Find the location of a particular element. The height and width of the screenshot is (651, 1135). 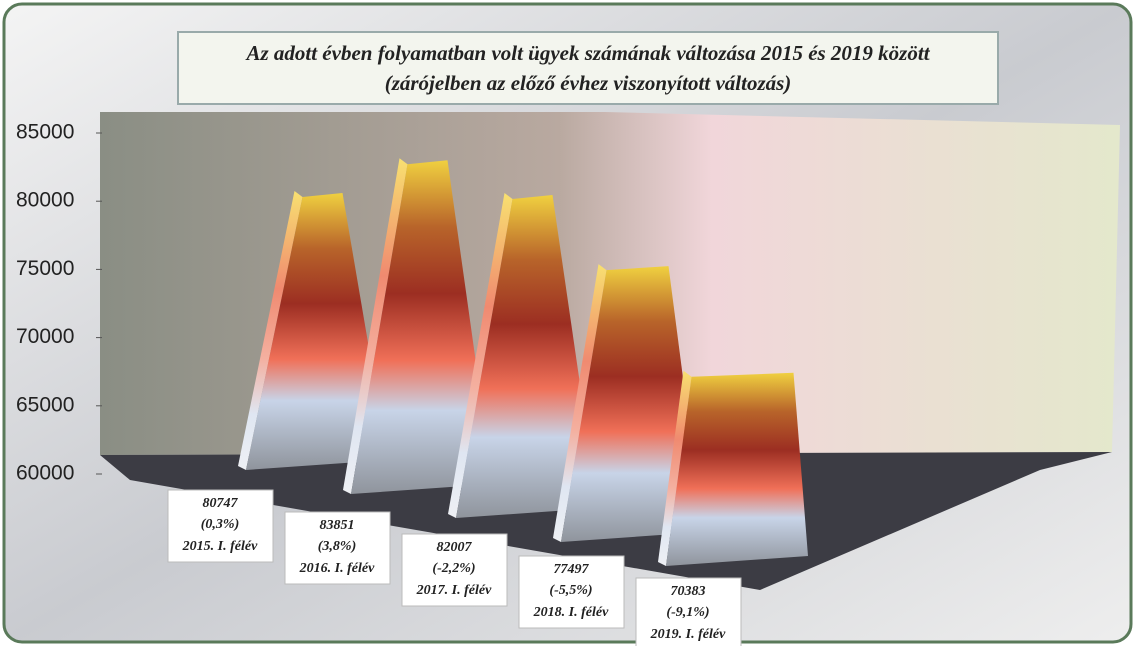

x-tick-label: 2015. I. félév is located at coordinates (220, 546).